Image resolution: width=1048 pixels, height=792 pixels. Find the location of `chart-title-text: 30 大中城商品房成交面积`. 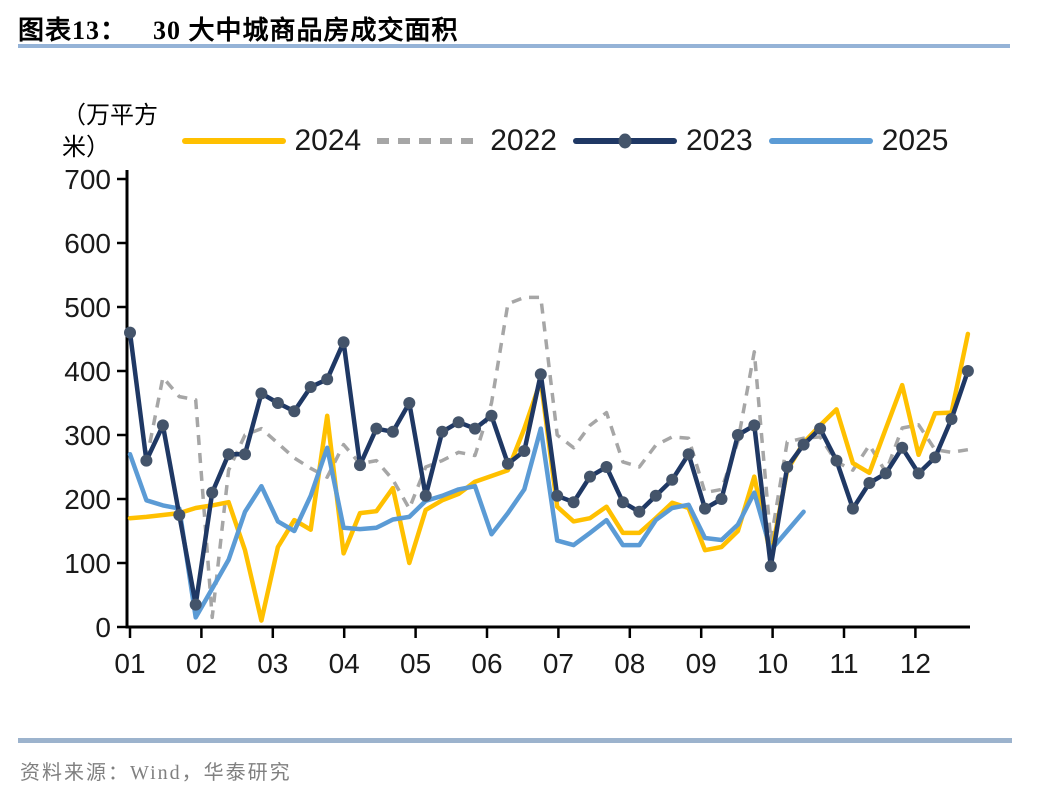

chart-title-text: 30 大中城商品房成交面积 is located at coordinates (306, 30).